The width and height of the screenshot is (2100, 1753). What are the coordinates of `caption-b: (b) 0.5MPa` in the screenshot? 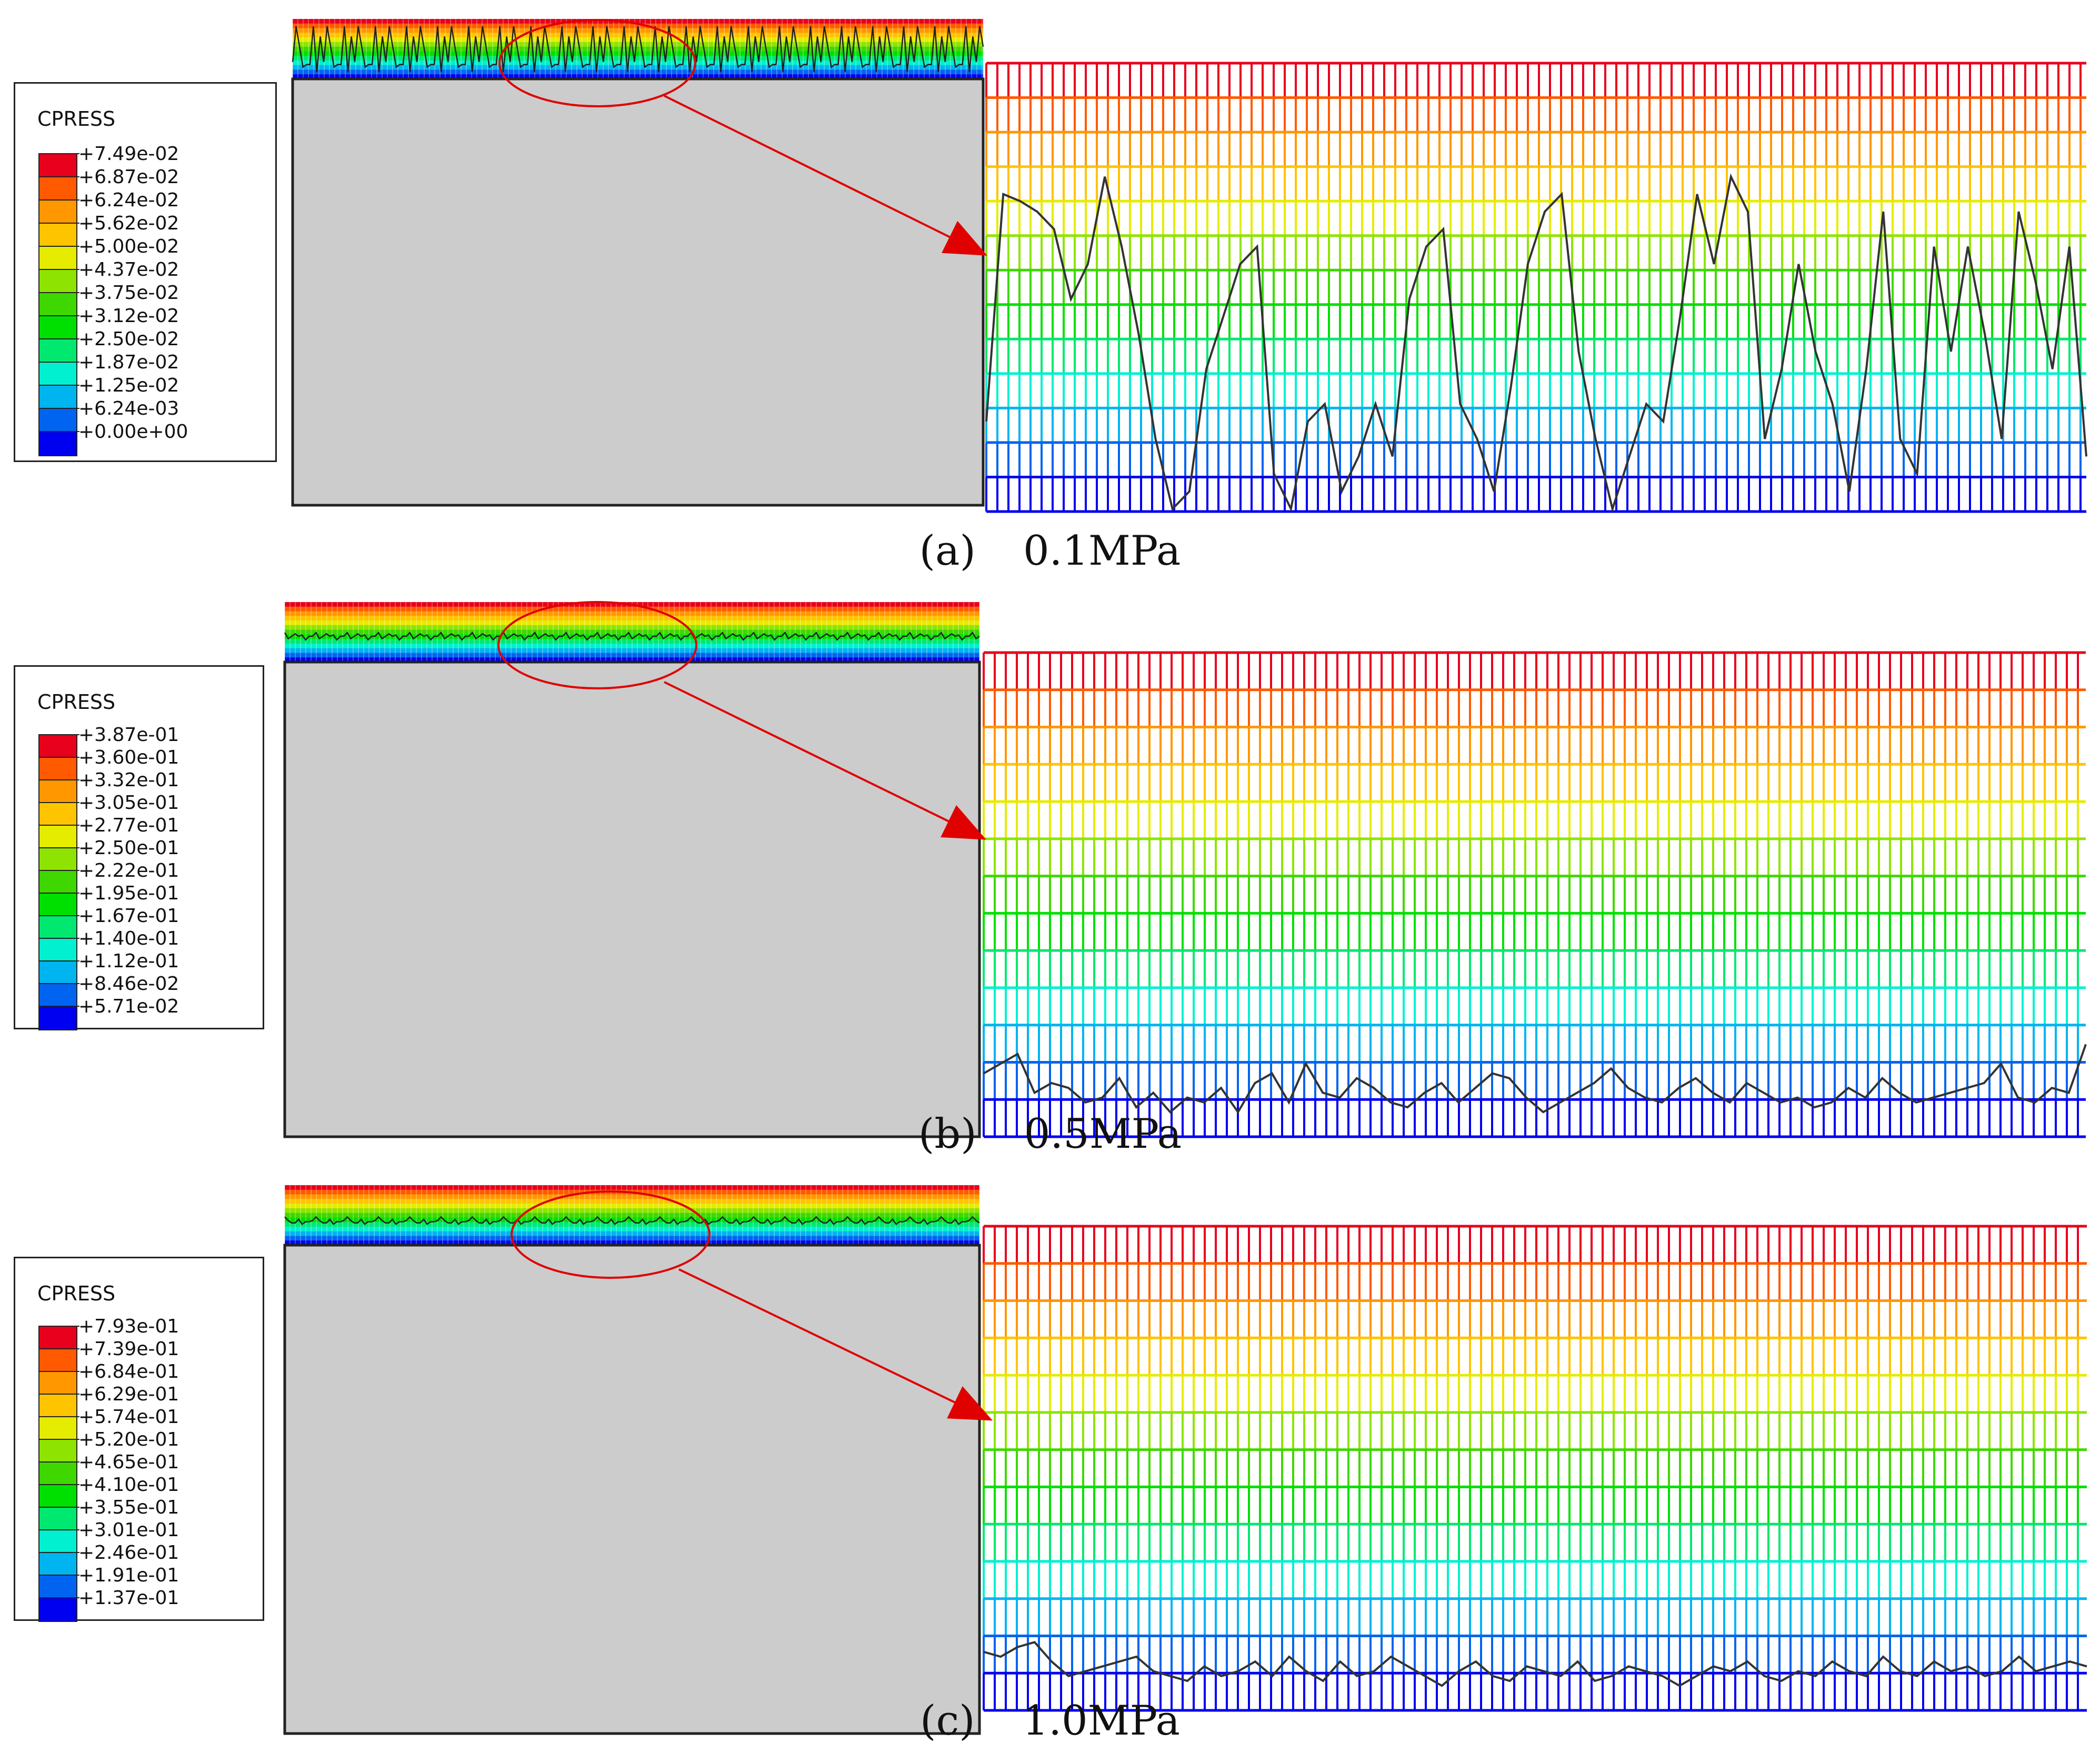 It's located at (1050, 1134).